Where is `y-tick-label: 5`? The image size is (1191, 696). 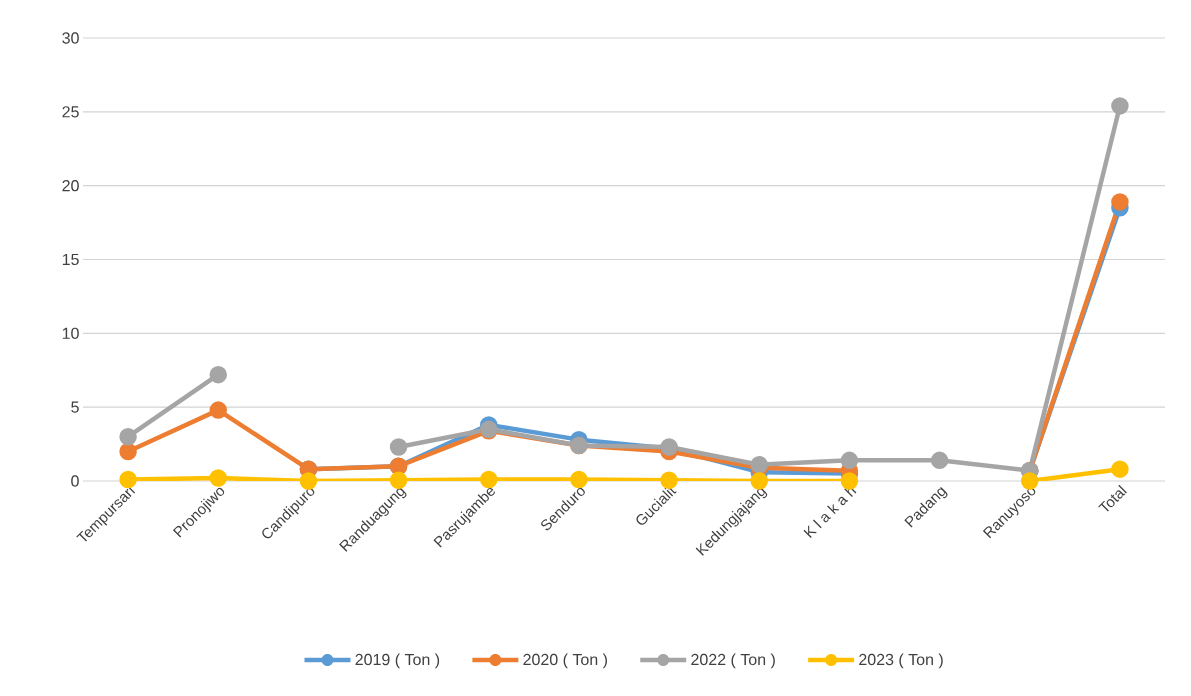 y-tick-label: 5 is located at coordinates (75, 407).